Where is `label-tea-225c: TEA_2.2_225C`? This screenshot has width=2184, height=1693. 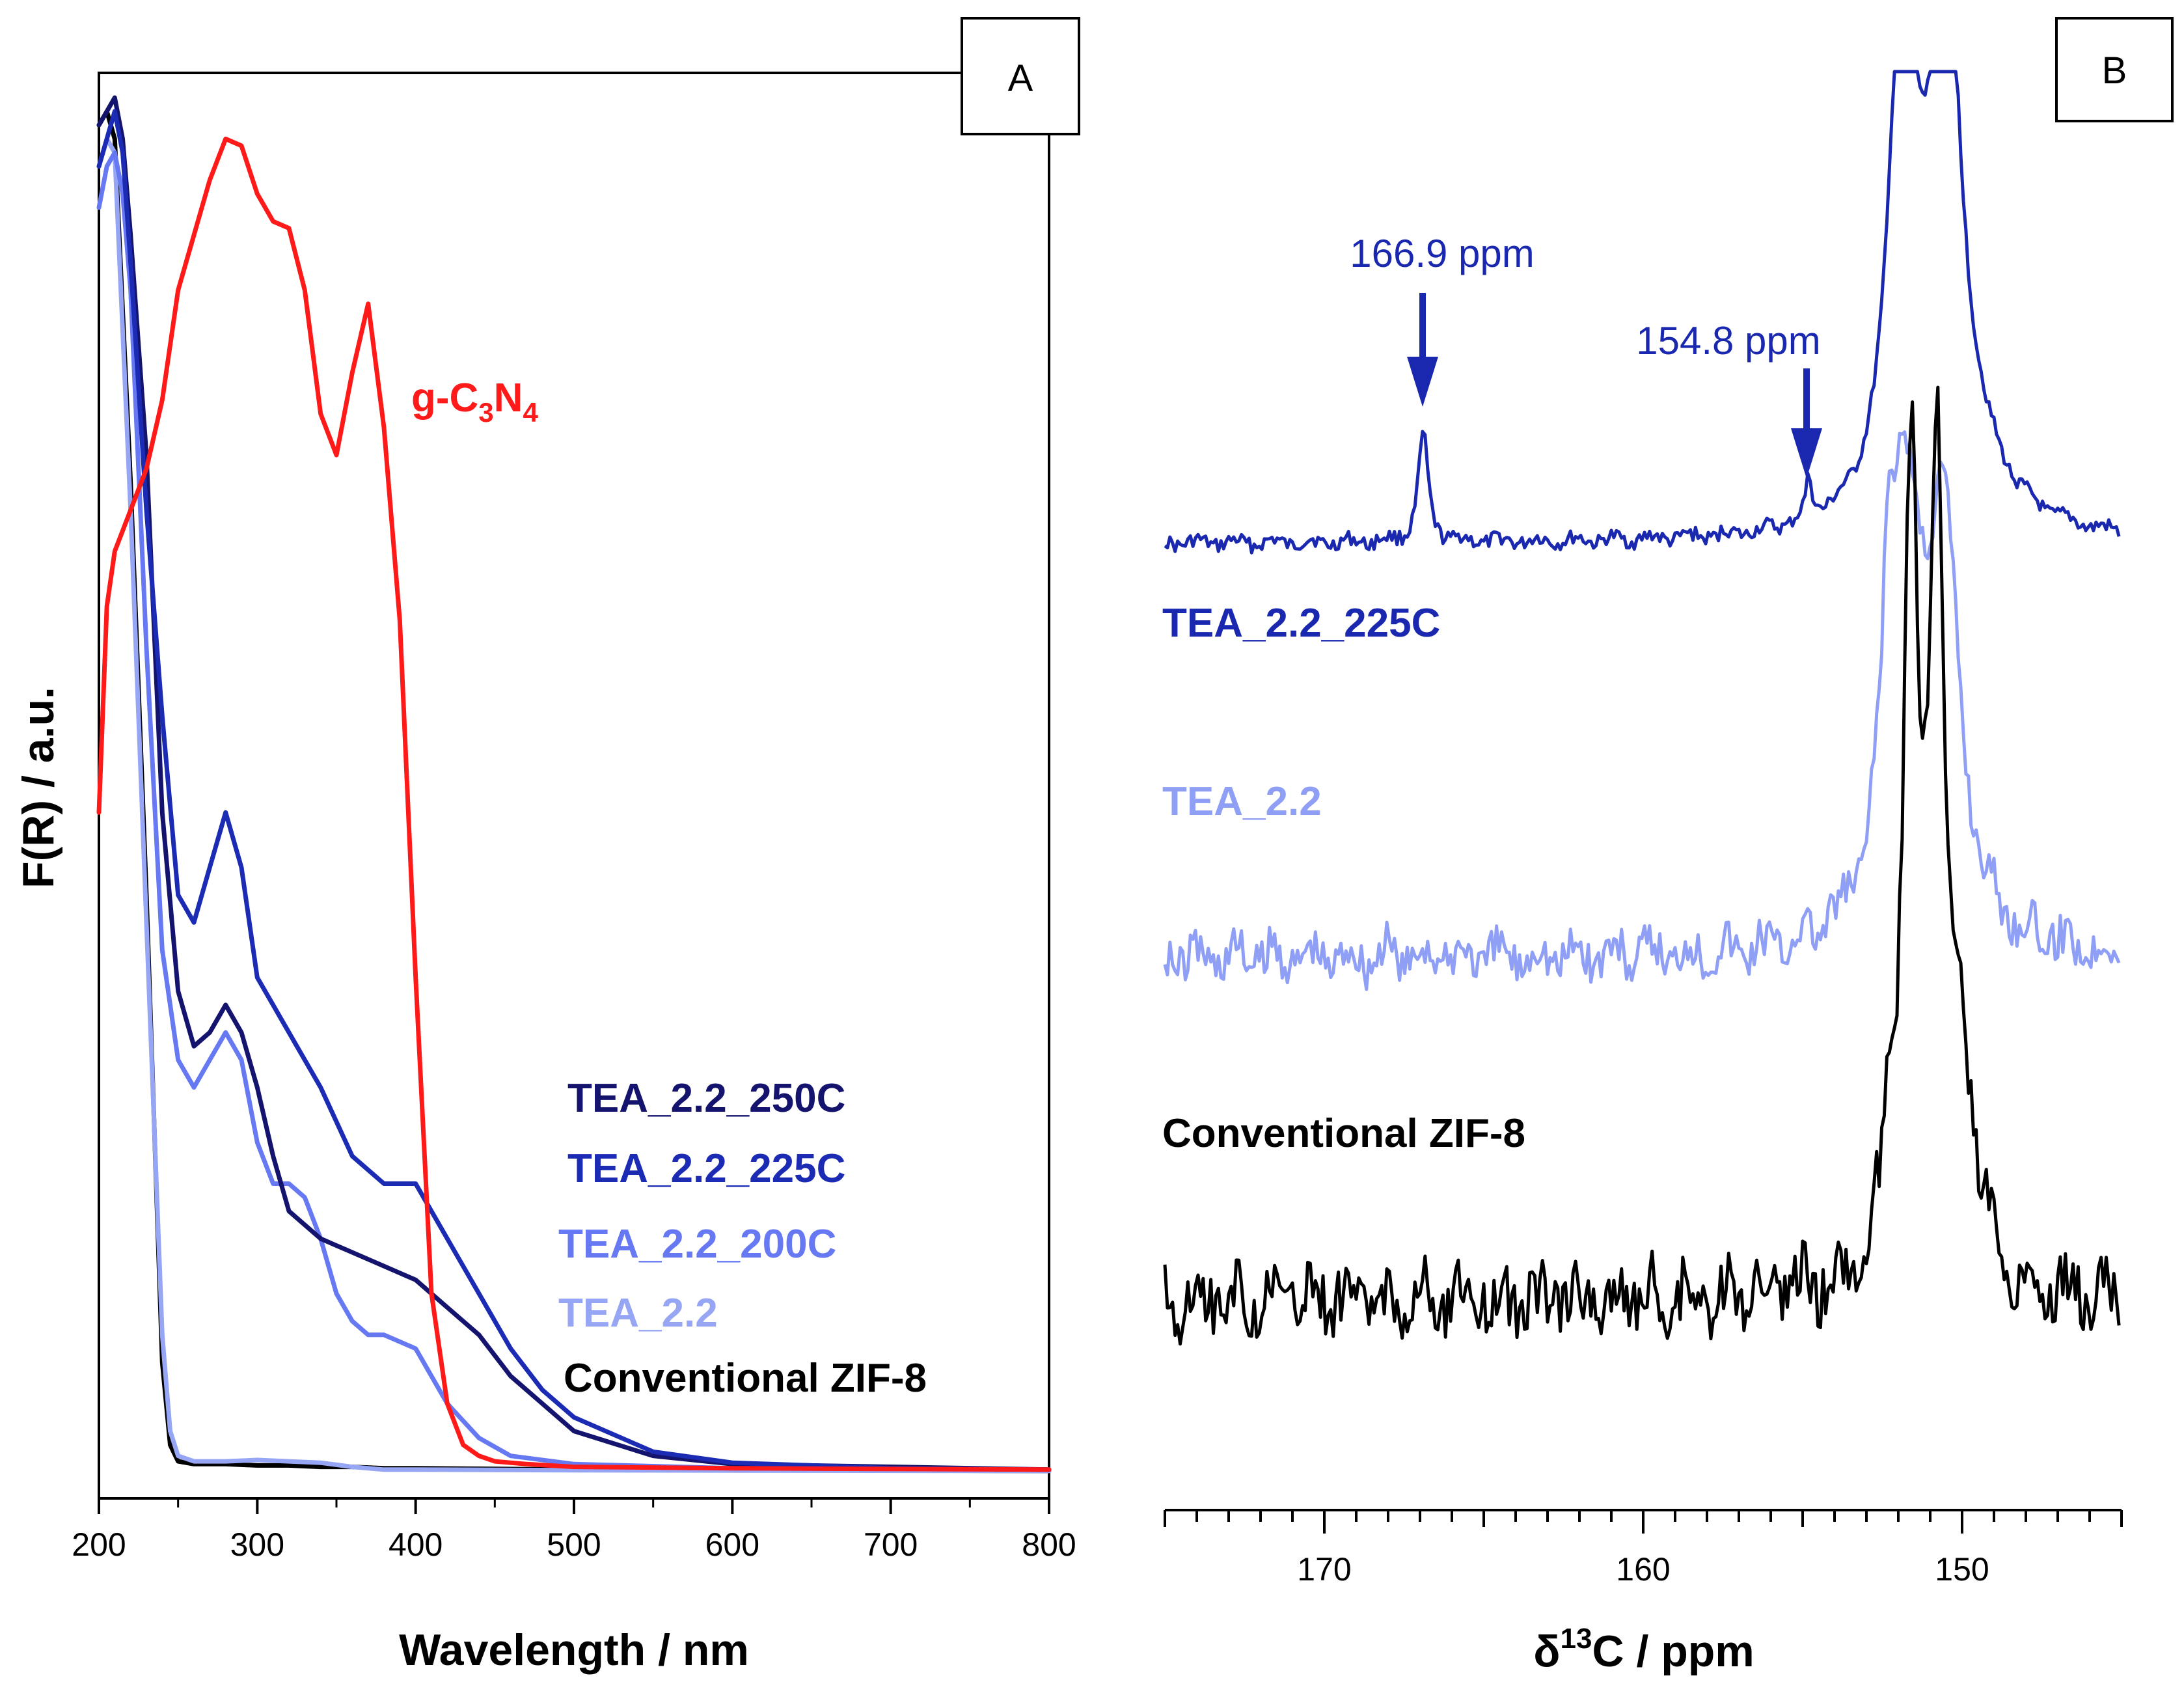
label-tea-225c: TEA_2.2_225C is located at coordinates (706, 1168).